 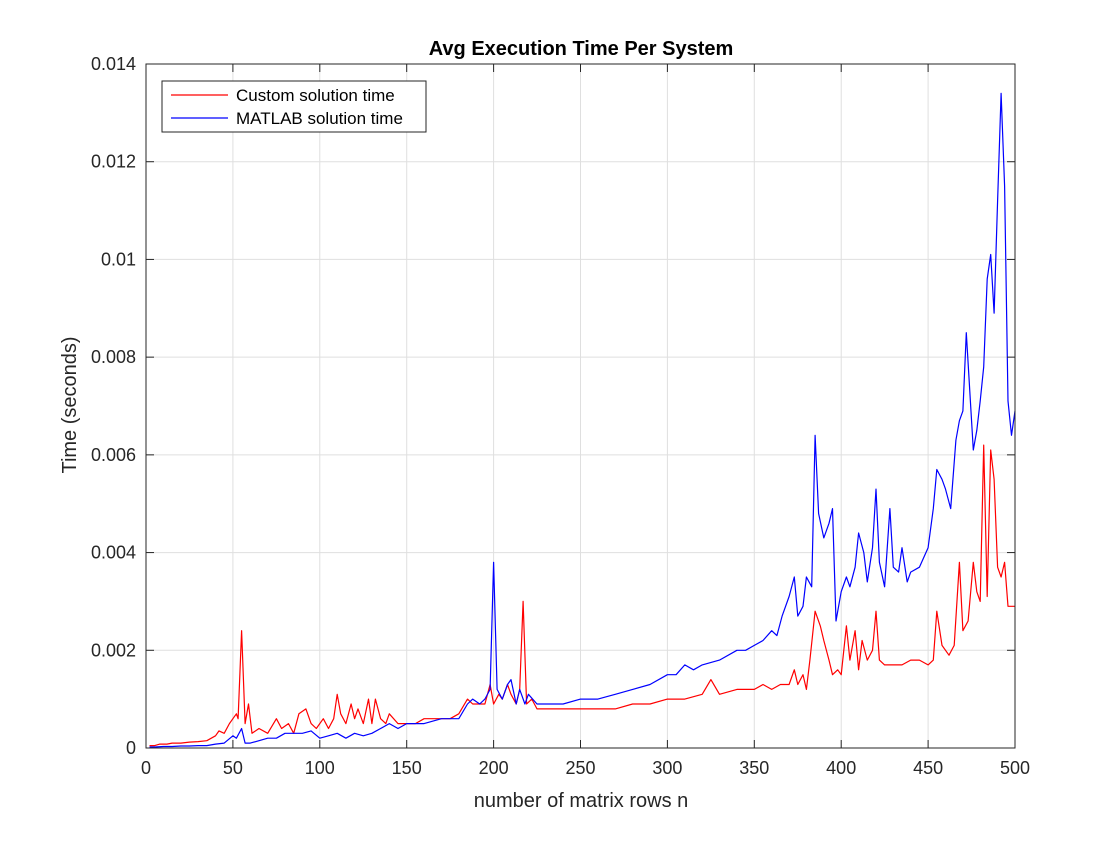 I want to click on y-tick-label: 0.012, so click(x=113, y=162).